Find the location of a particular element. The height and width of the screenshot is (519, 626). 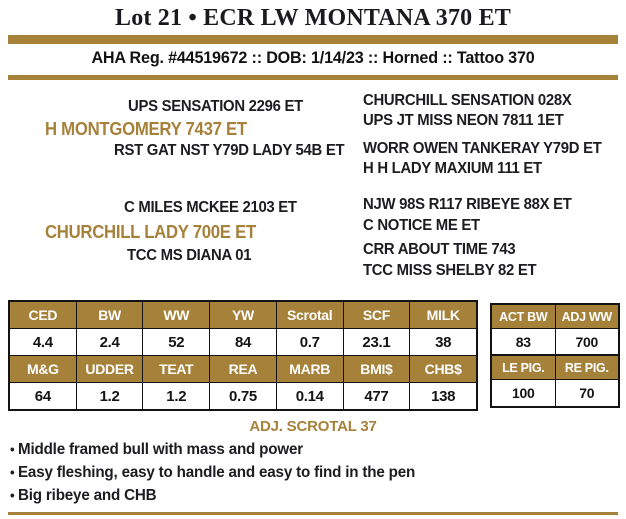

gold-rule-bottom is located at coordinates (313, 513).